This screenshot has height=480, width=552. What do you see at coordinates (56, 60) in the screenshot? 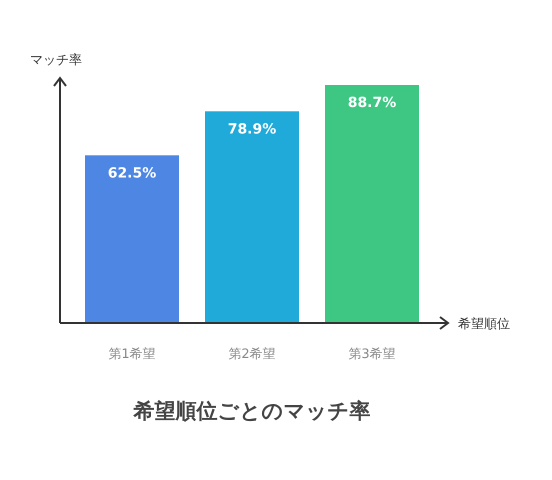
I see `y-axis-title: マッチ率` at bounding box center [56, 60].